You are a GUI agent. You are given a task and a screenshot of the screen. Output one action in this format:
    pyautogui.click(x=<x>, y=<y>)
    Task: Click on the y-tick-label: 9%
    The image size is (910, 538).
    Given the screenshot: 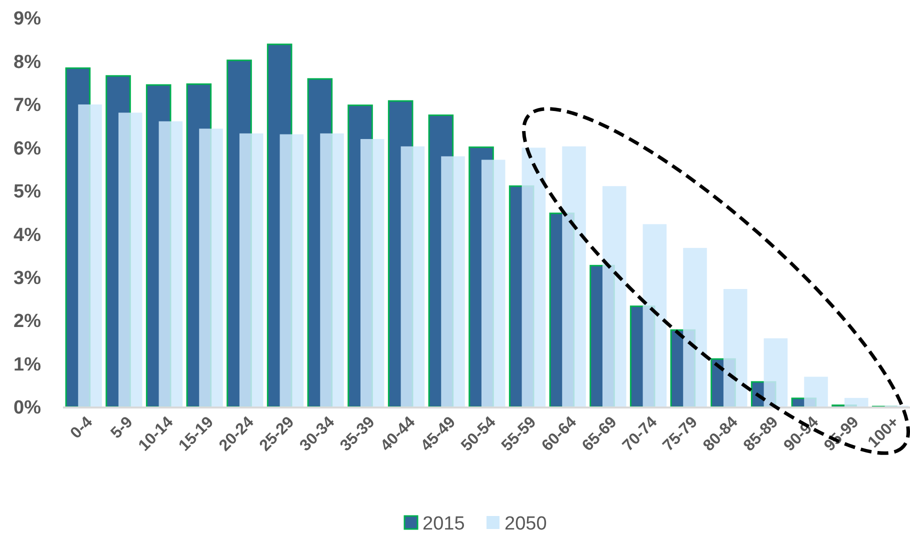 What is the action you would take?
    pyautogui.click(x=28, y=19)
    